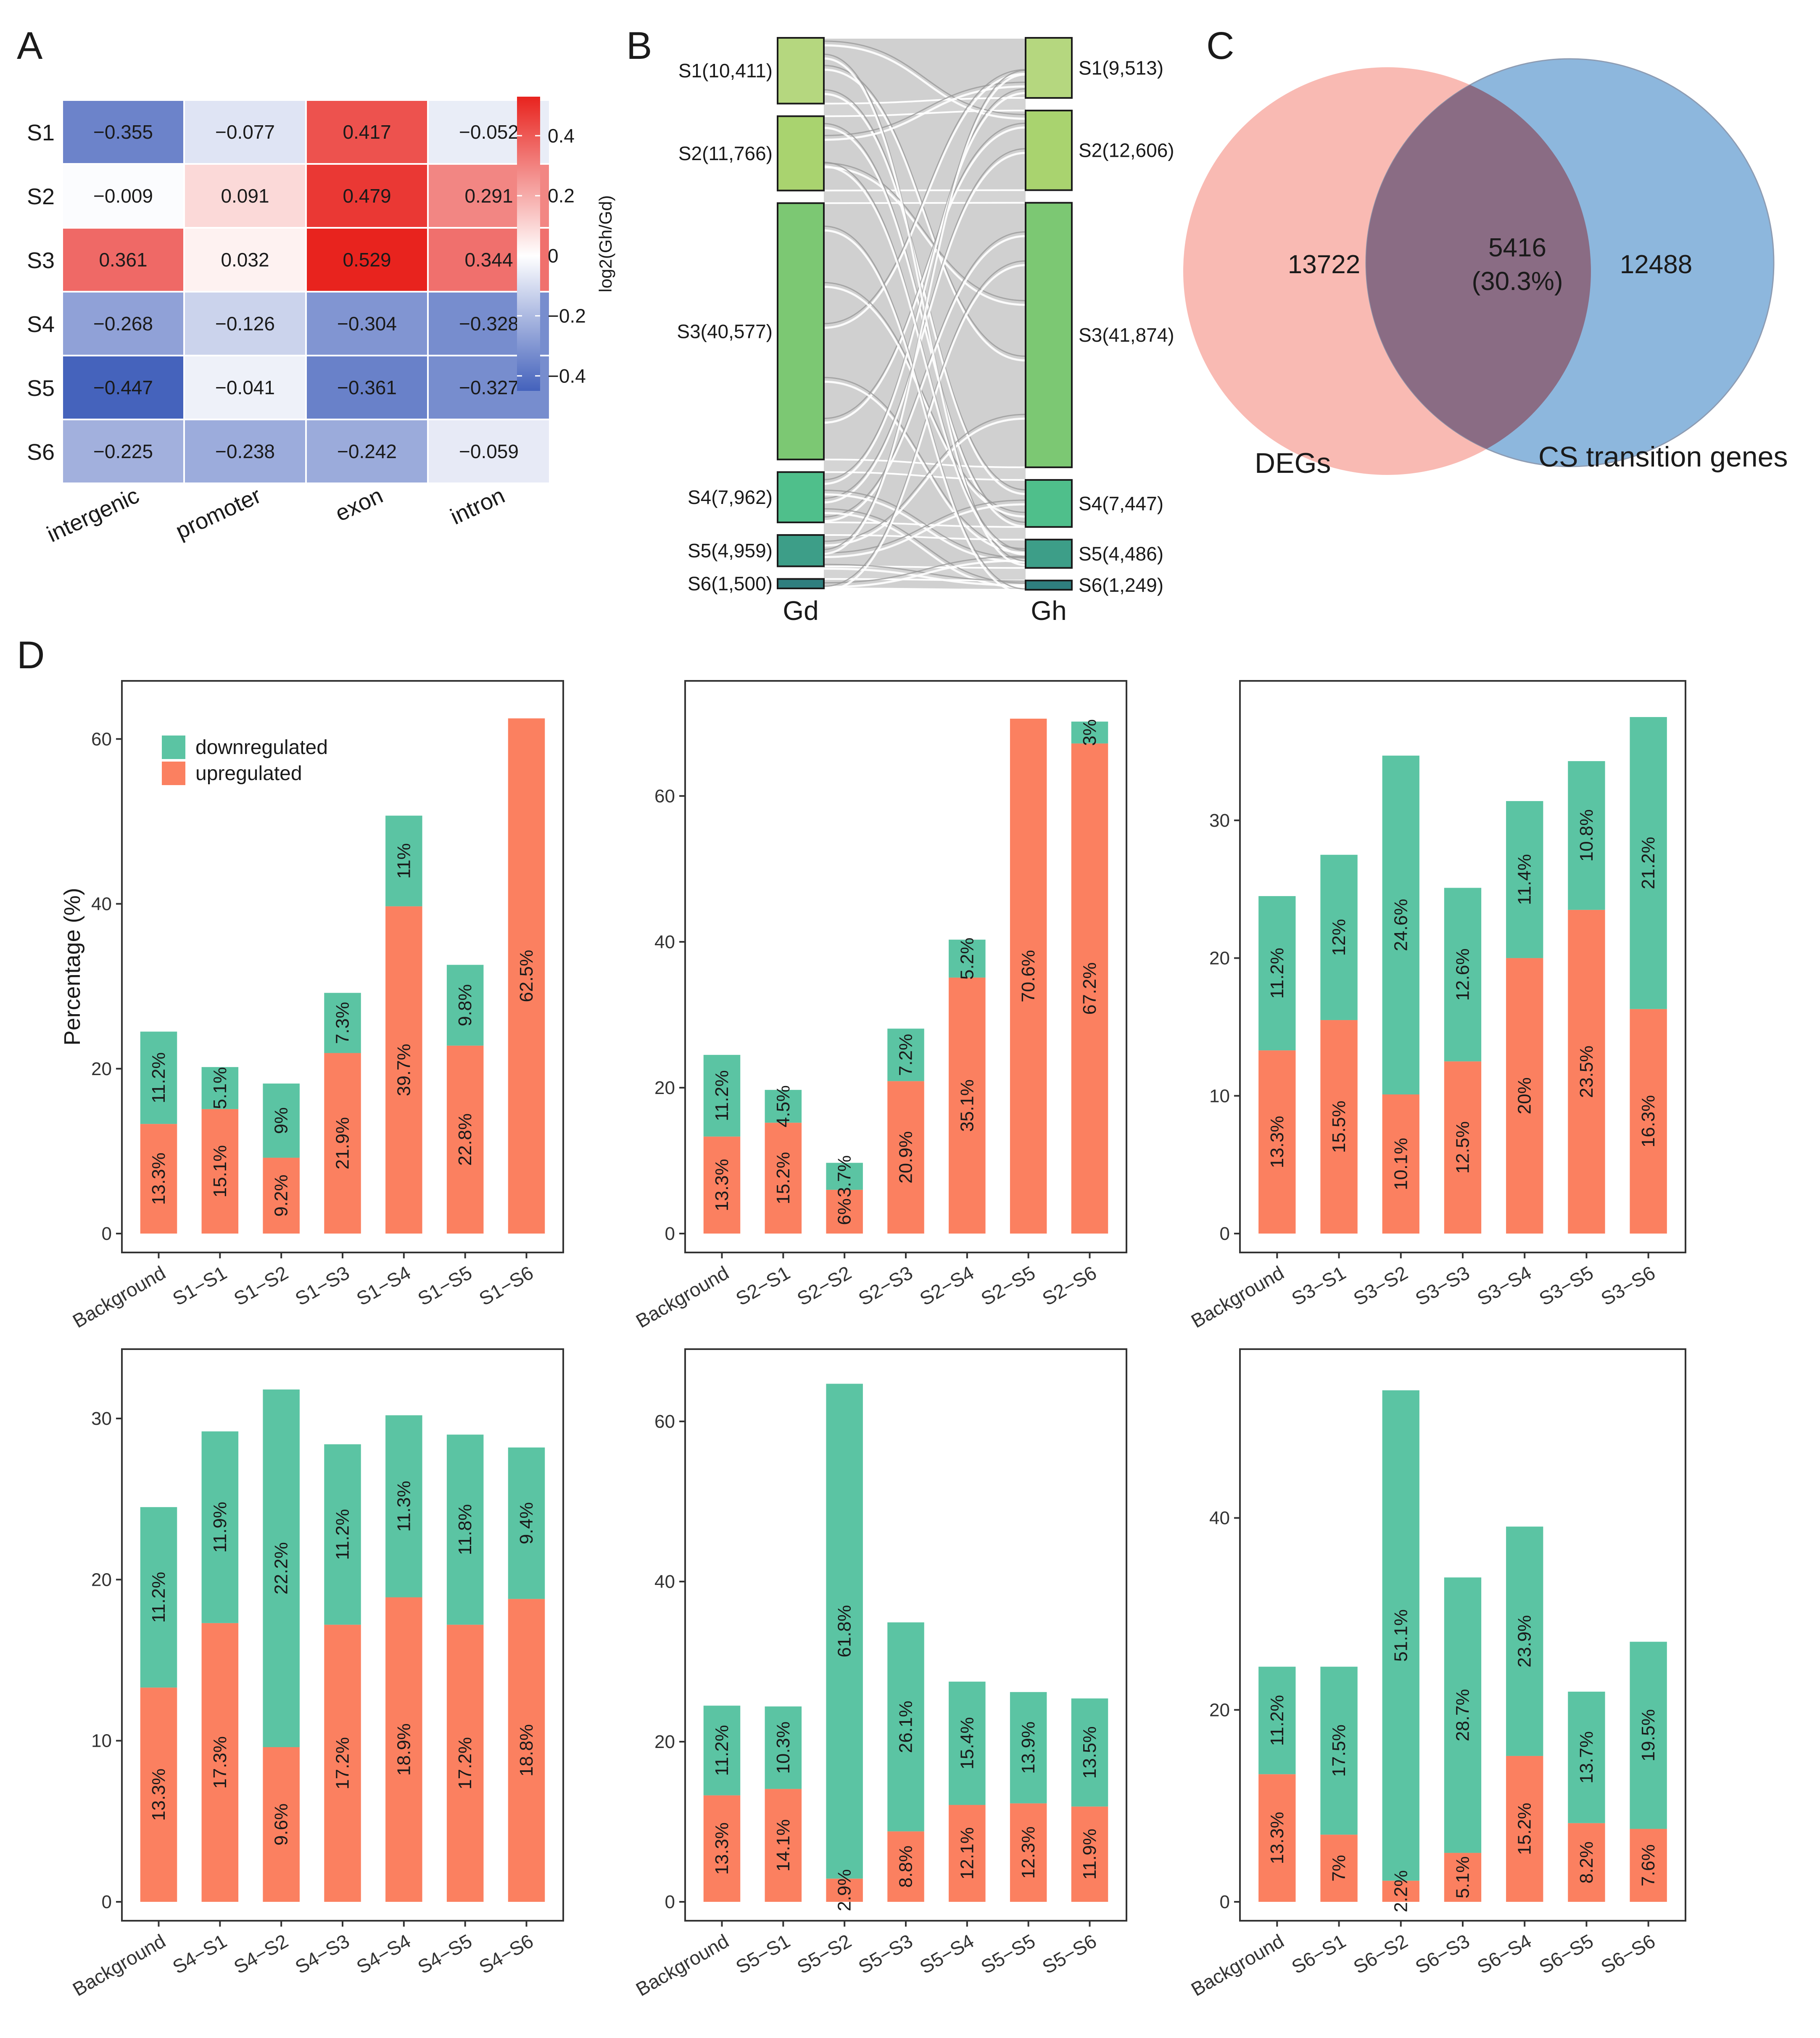 This screenshot has height=2038, width=1820. I want to click on venn-overlap, so click(1478, 267).